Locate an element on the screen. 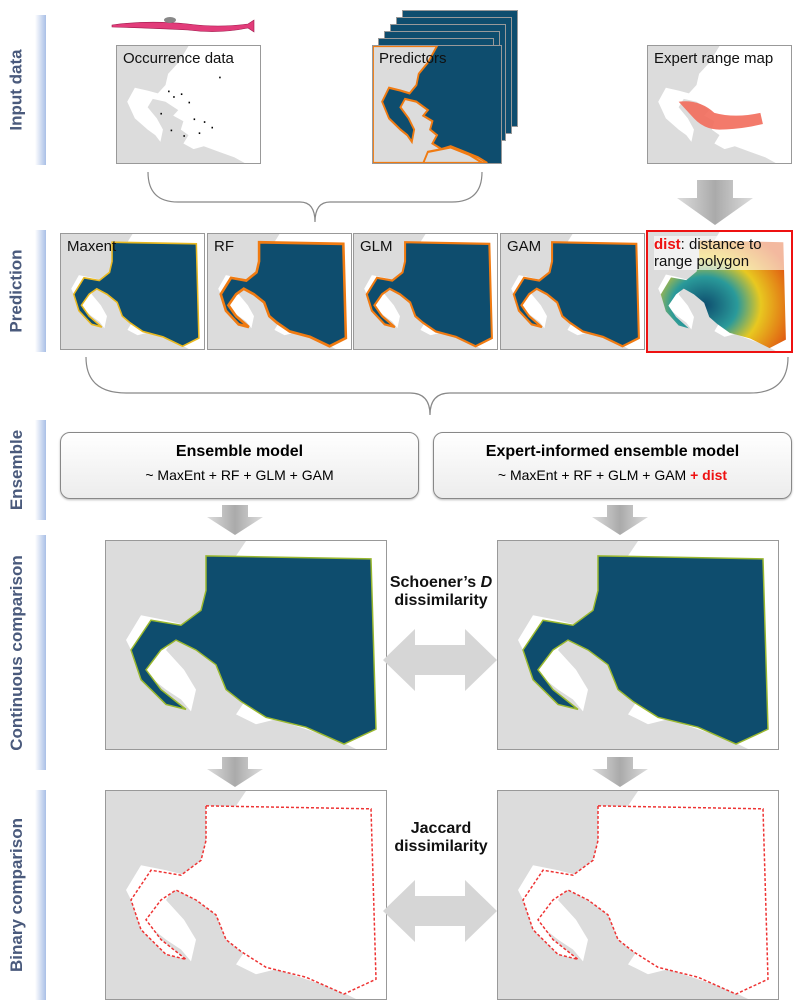 Image resolution: width=800 pixels, height=1004 pixels. row-label-text: Binary comparison is located at coordinates (16, 895).